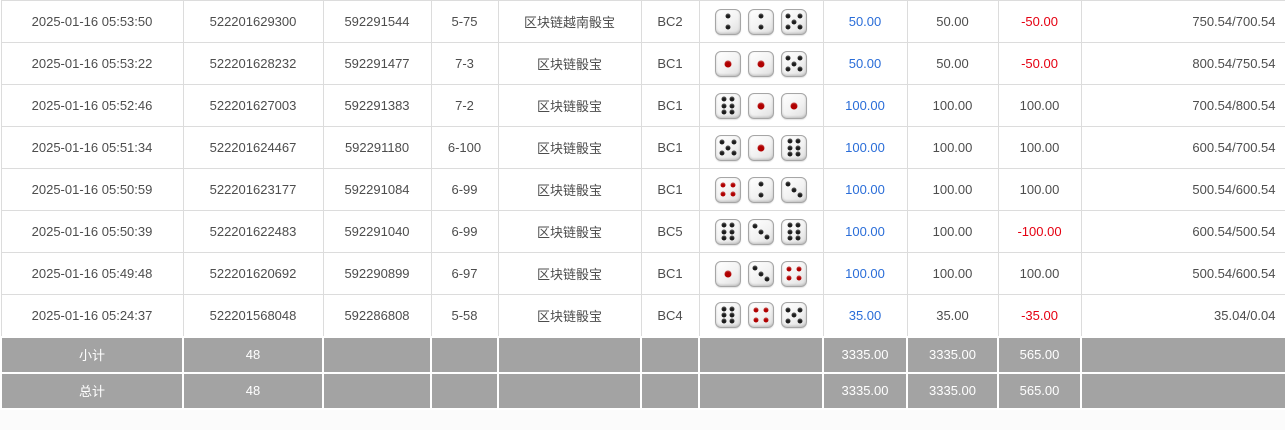  Describe the element at coordinates (761, 21) in the screenshot. I see `dice-result-icons` at that location.